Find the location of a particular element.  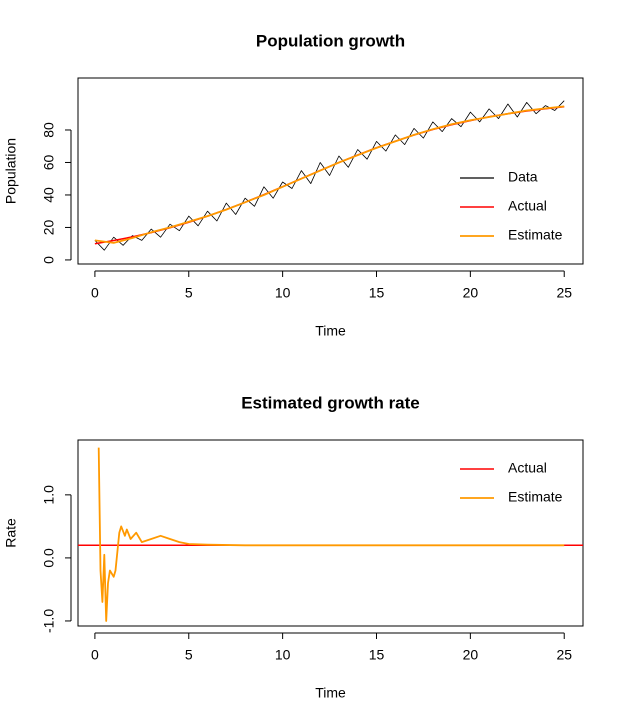

chart-title: Population growth is located at coordinates (330, 40).